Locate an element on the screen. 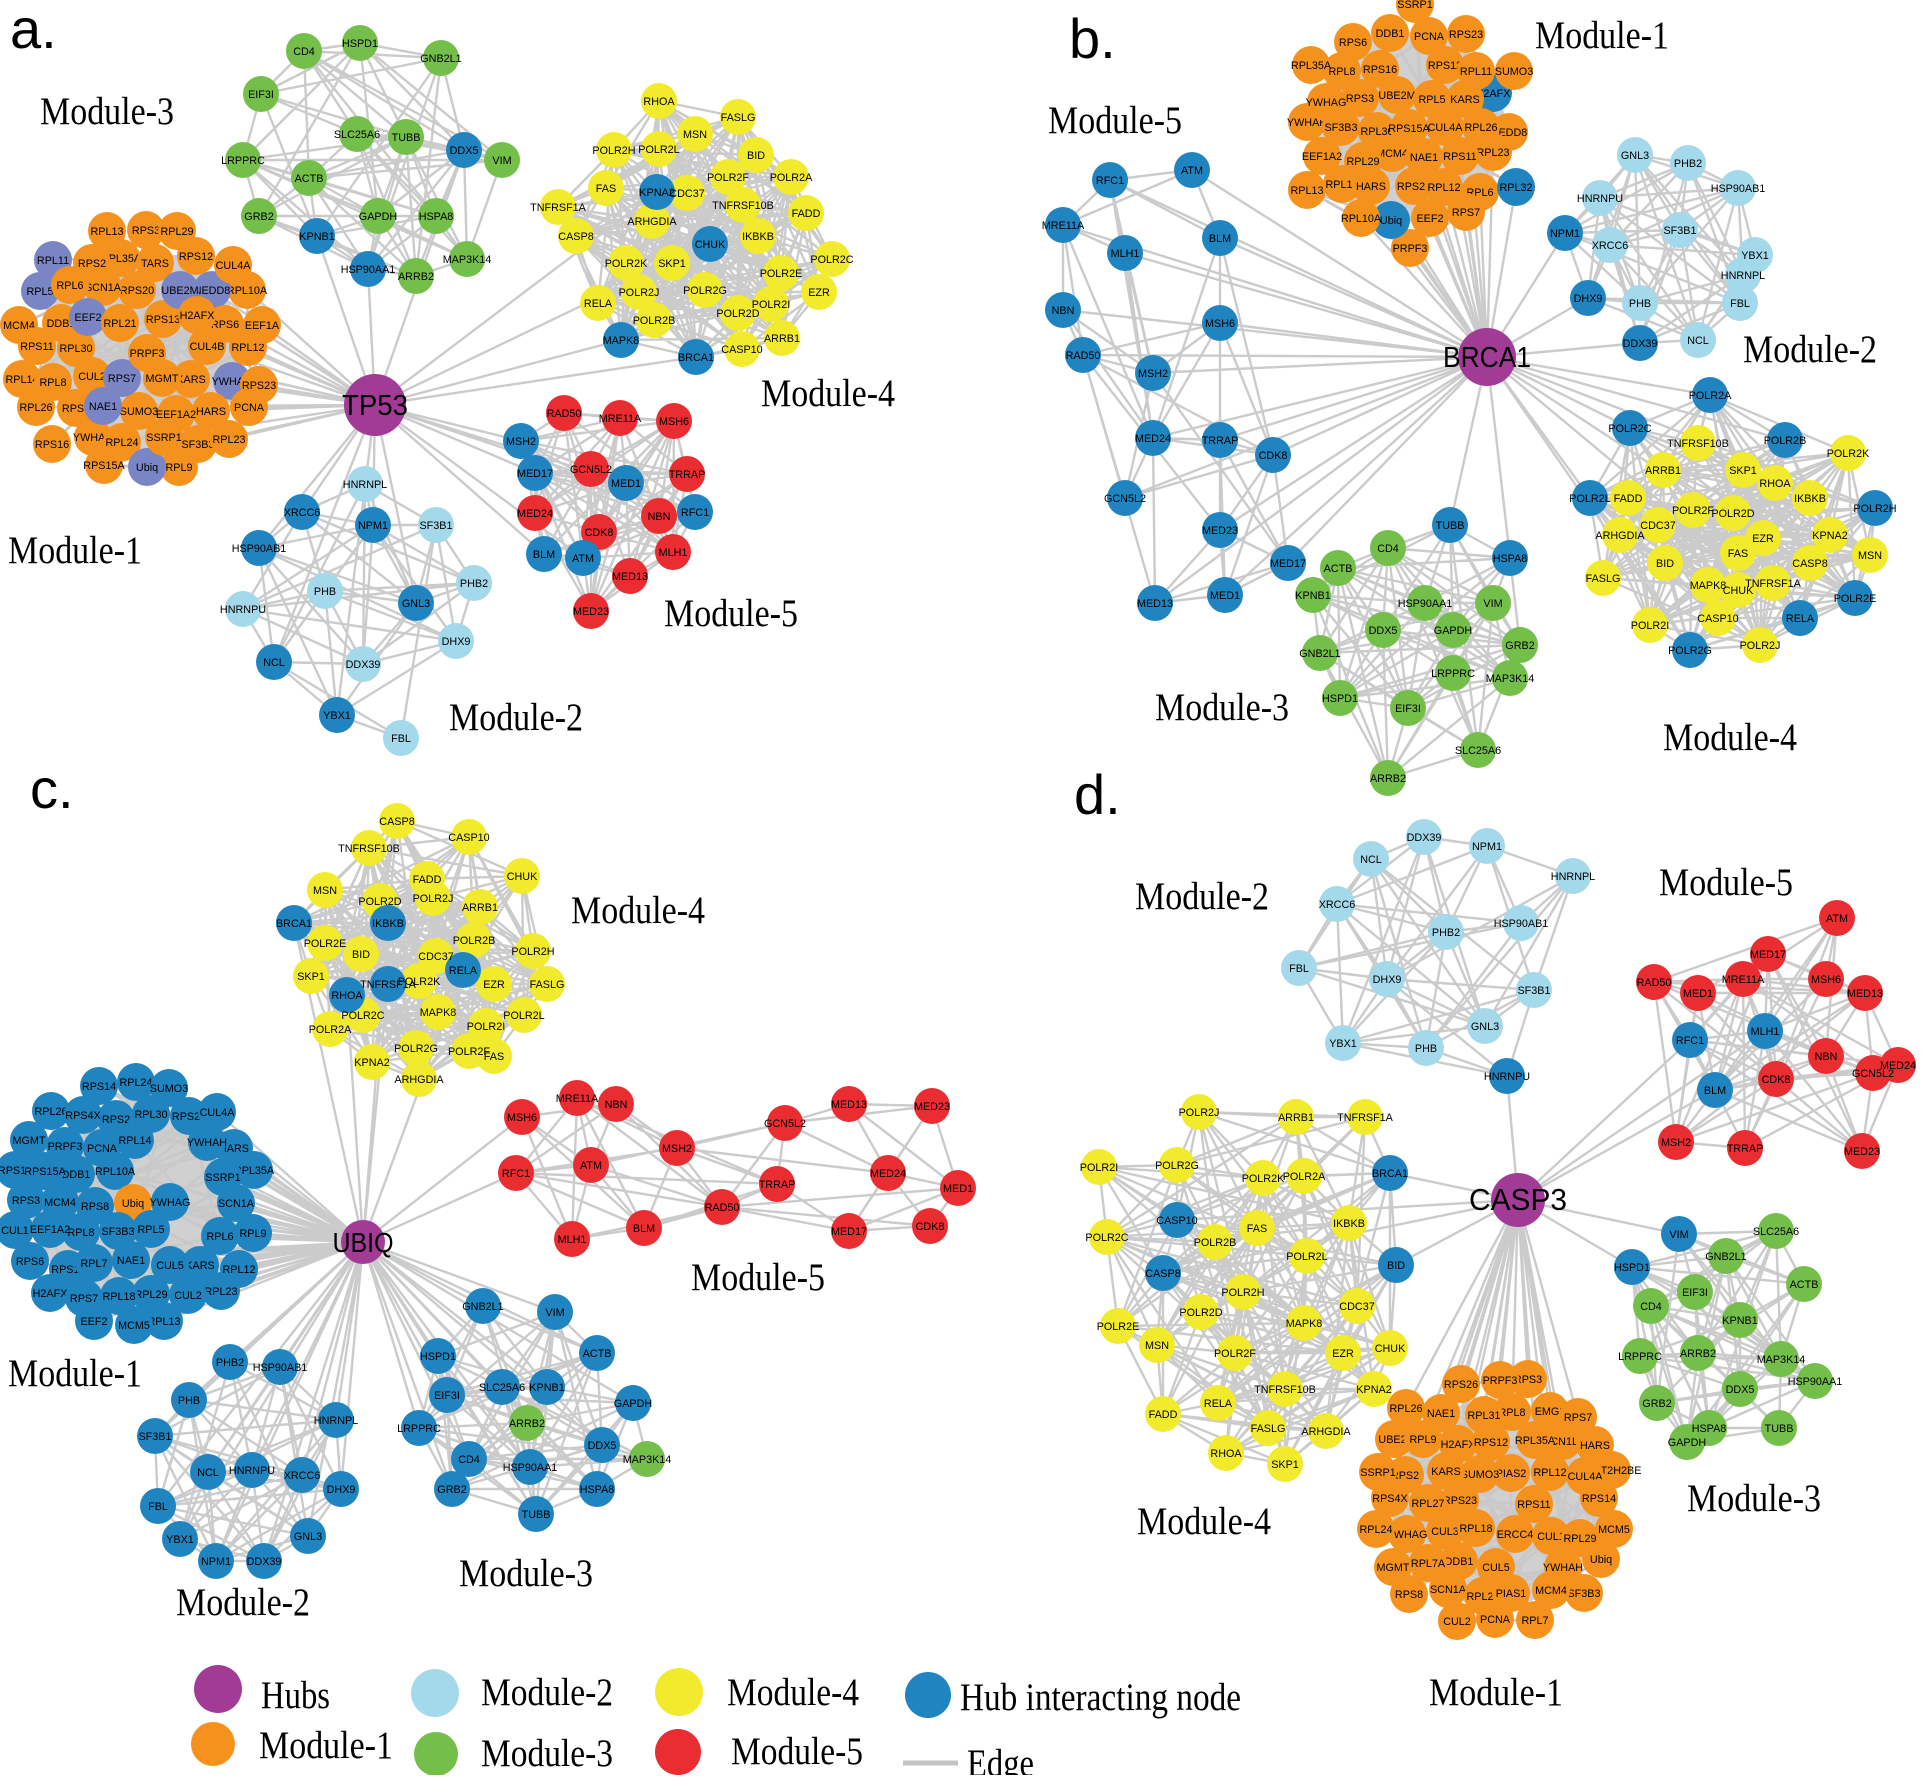 The image size is (1923, 1780). svg-text: SLC25A6 is located at coordinates (1776, 1232).